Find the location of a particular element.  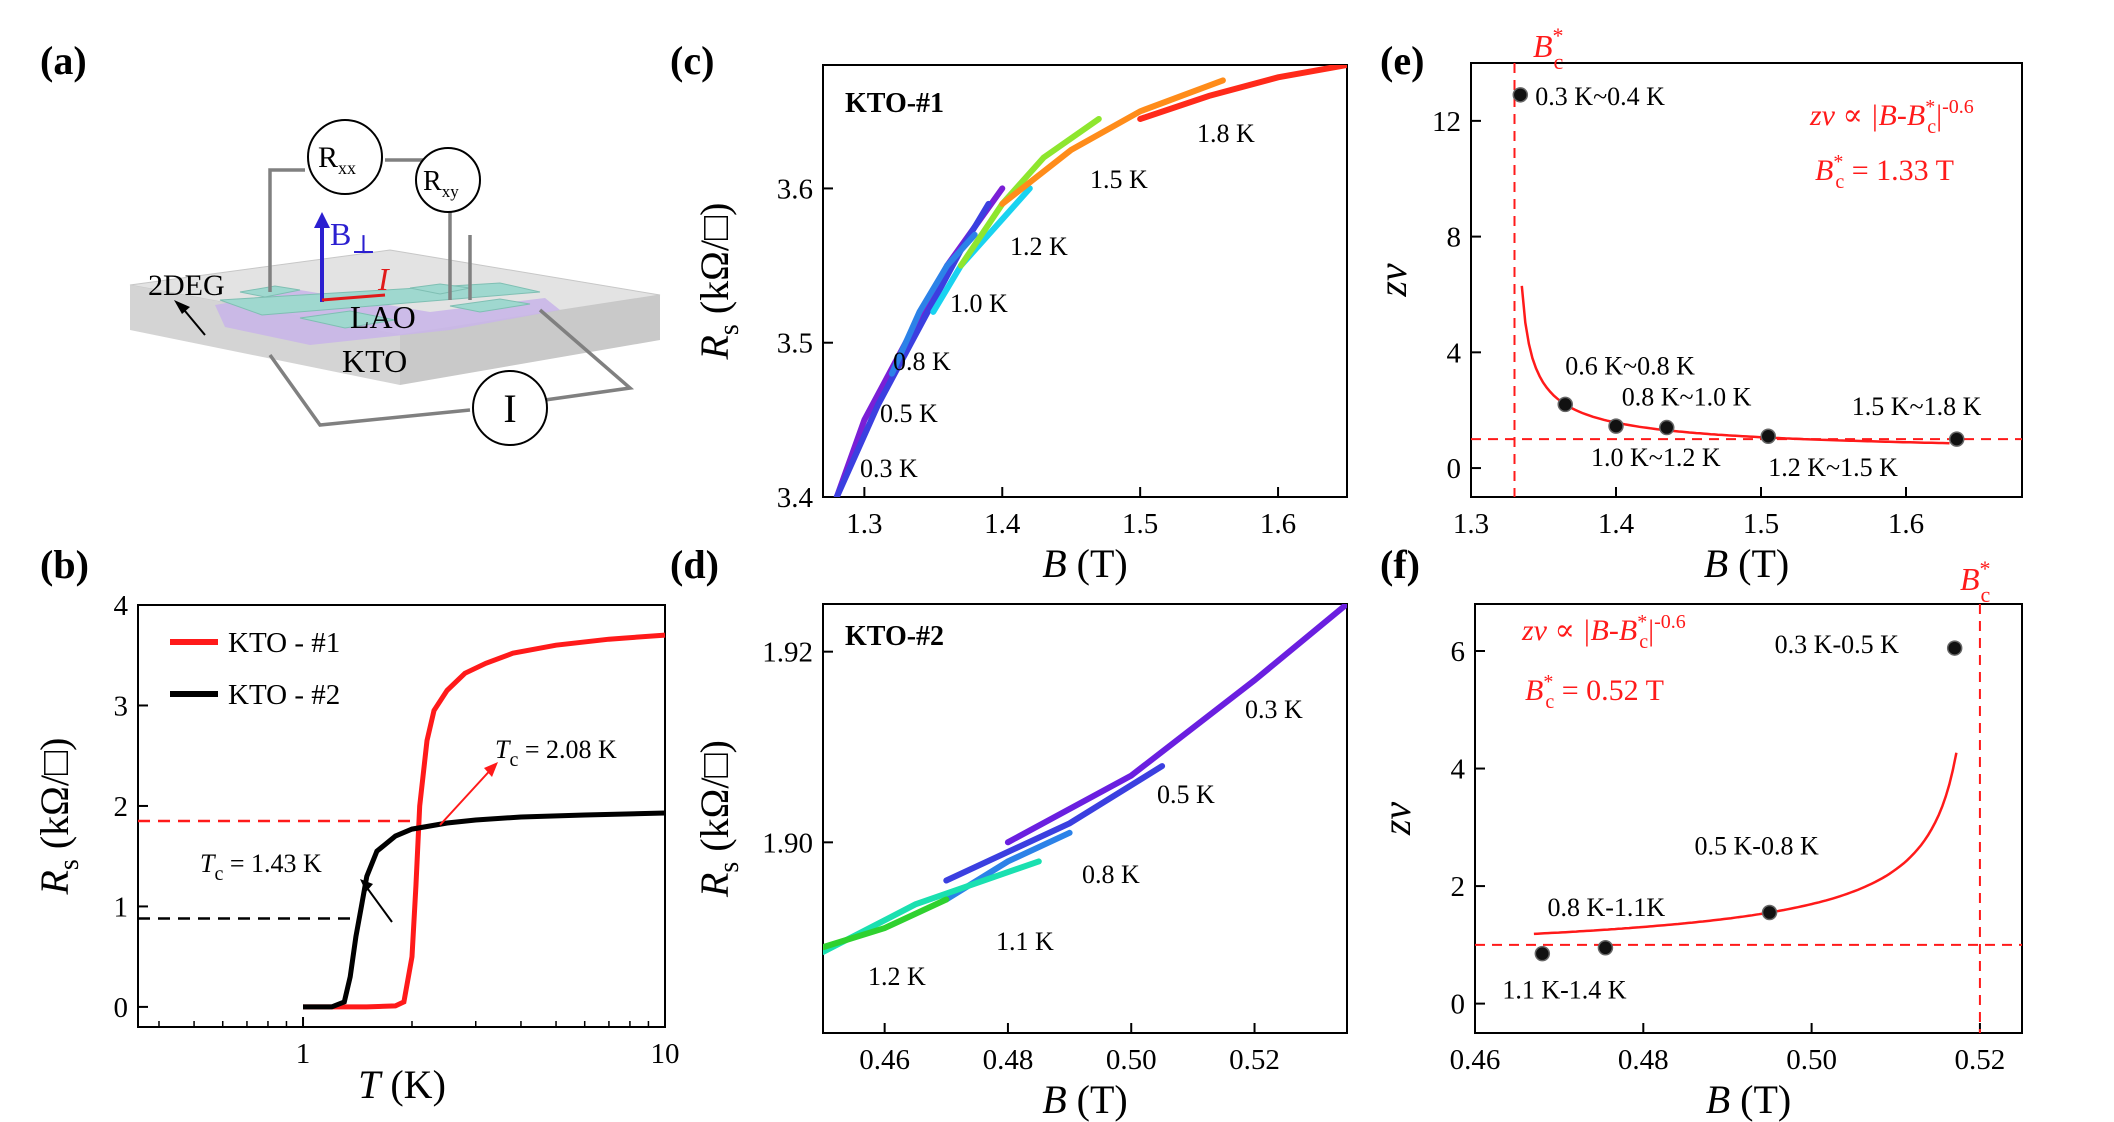

y-tick-label: 1 is located at coordinates (121, 907).